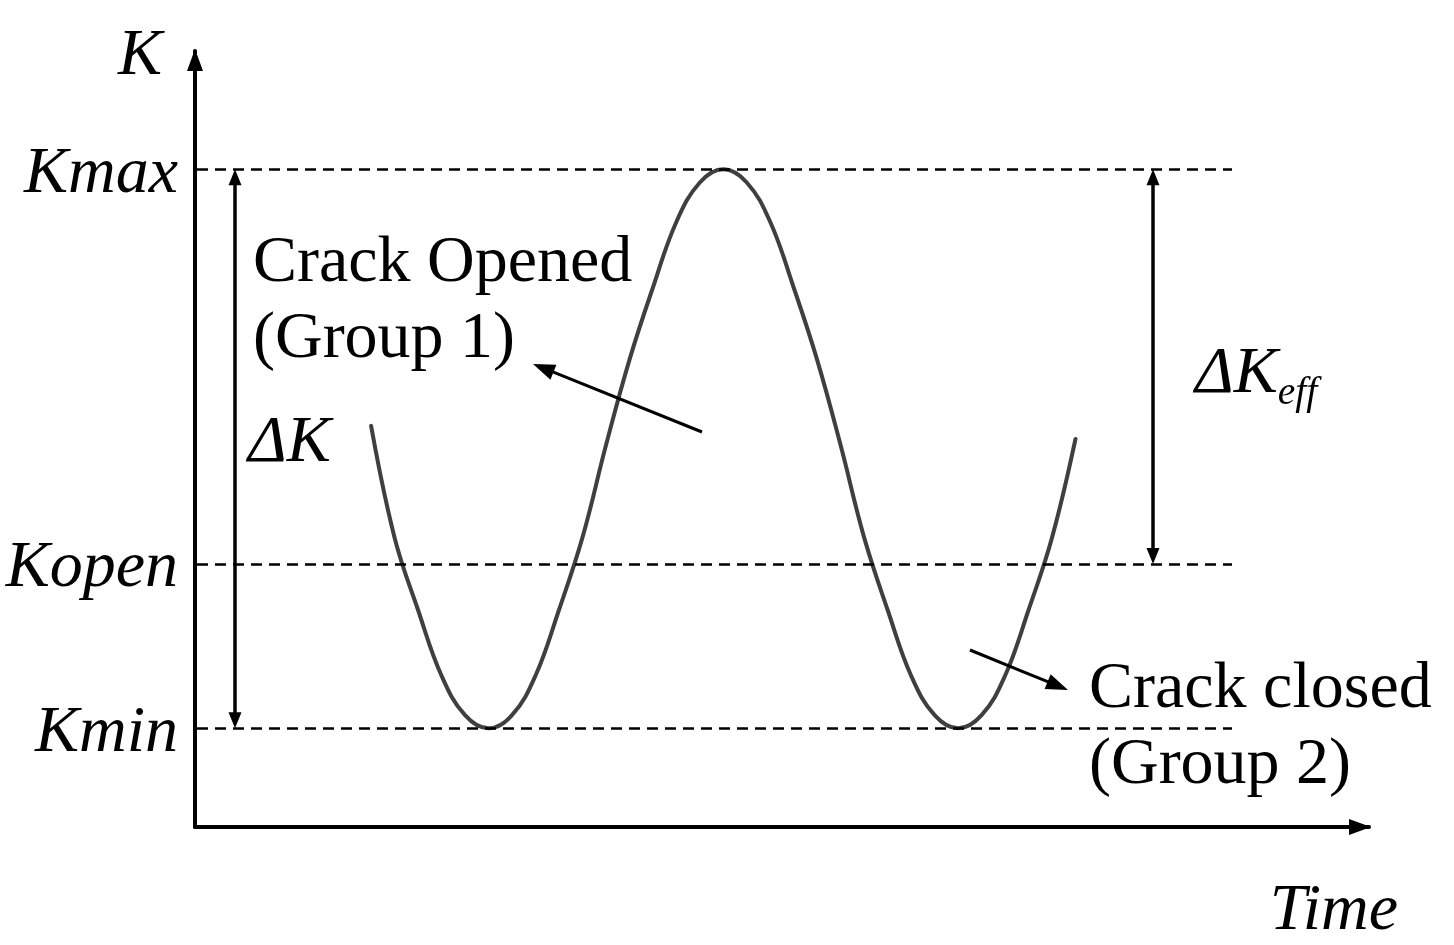 The width and height of the screenshot is (1454, 945). What do you see at coordinates (91, 564) in the screenshot?
I see `ref-line-label: Kopen` at bounding box center [91, 564].